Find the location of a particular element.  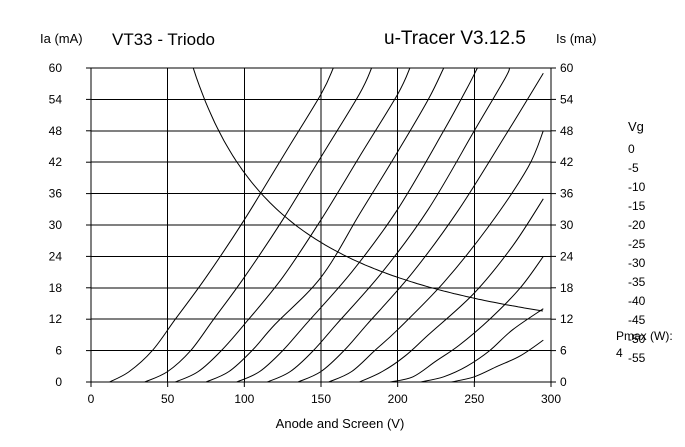

legend-entry: -40 is located at coordinates (637, 301).